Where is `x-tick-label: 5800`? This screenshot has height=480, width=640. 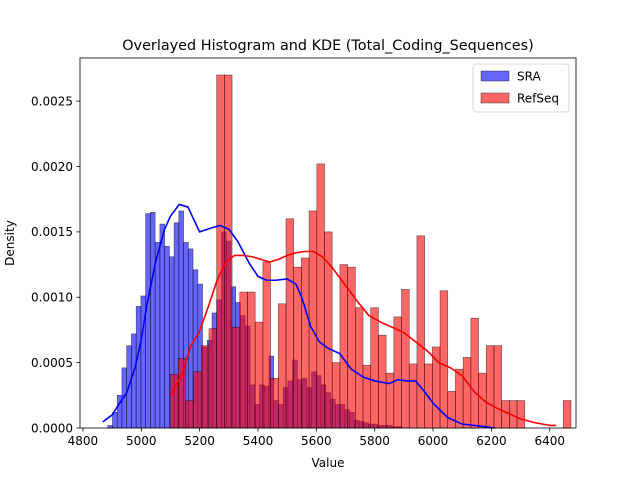
x-tick-label: 5800 is located at coordinates (374, 441).